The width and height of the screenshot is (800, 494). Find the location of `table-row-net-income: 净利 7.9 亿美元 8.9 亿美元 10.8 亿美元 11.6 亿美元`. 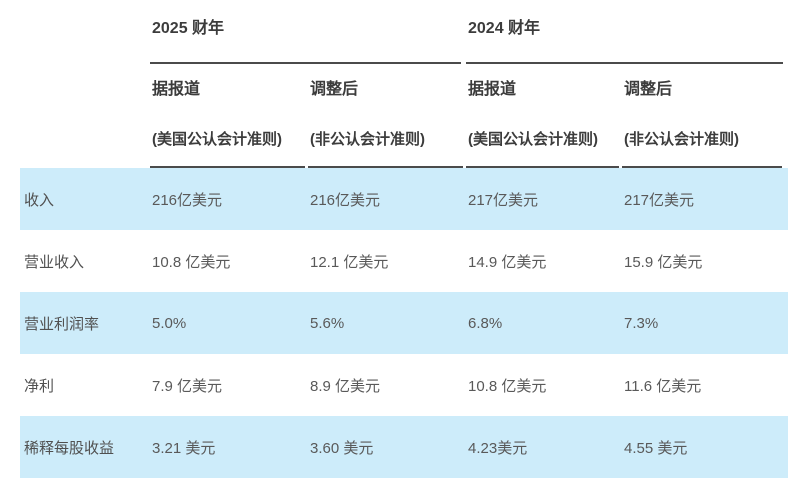

table-row-net-income: 净利 7.9 亿美元 8.9 亿美元 10.8 亿美元 11.6 亿美元 is located at coordinates (404, 385).